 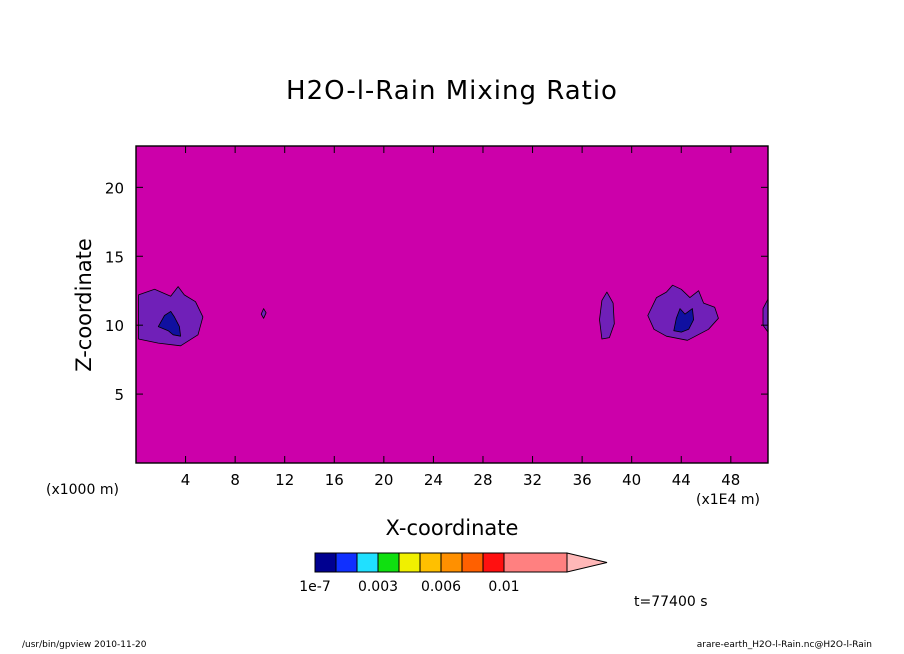 I want to click on colorbar-extend-arrow, so click(x=587, y=562).